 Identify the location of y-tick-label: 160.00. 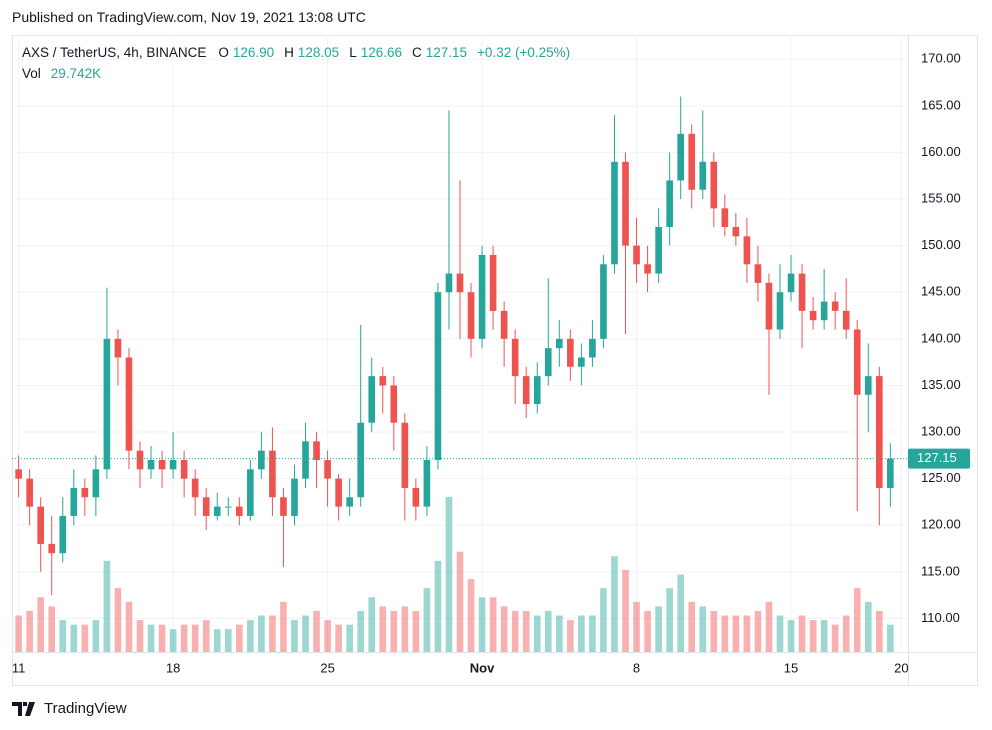
(941, 151).